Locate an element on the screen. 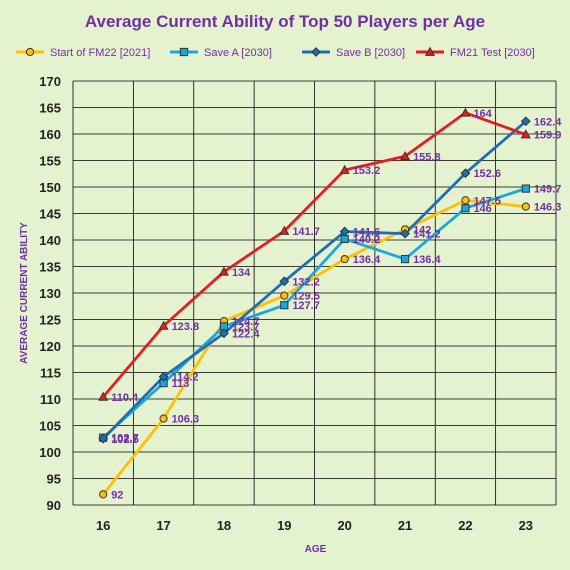 Image resolution: width=570 pixels, height=570 pixels. data-label: 142 is located at coordinates (422, 230).